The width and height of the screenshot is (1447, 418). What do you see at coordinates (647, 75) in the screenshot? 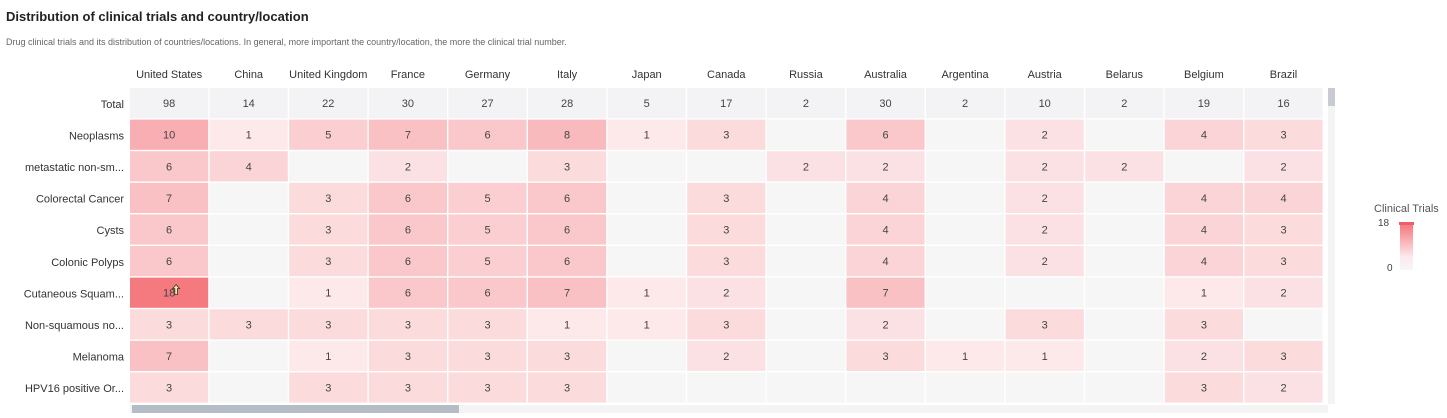
I see `column-header: Japan` at bounding box center [647, 75].